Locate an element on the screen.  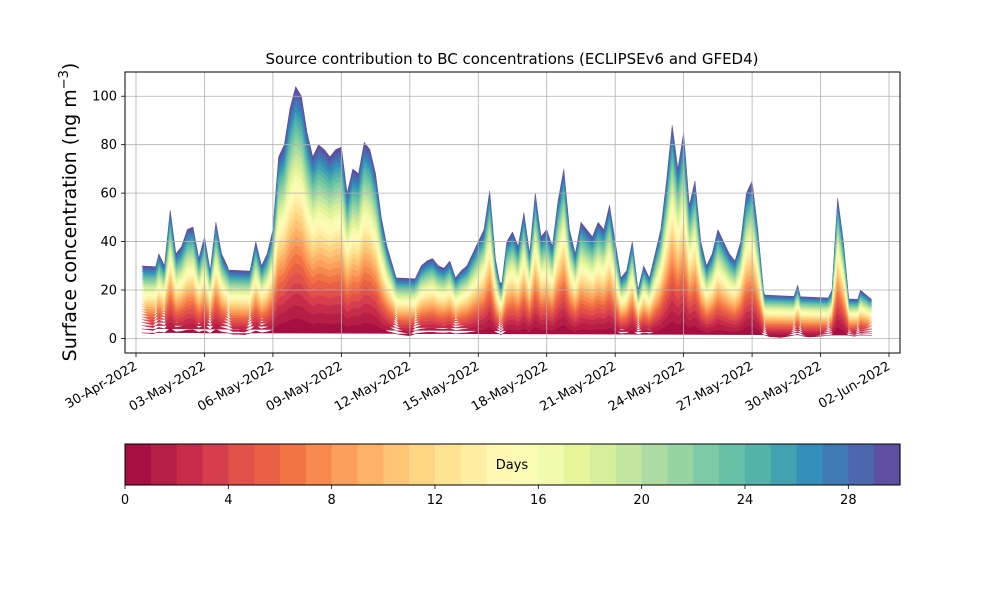
colorbar is located at coordinates (513, 464).